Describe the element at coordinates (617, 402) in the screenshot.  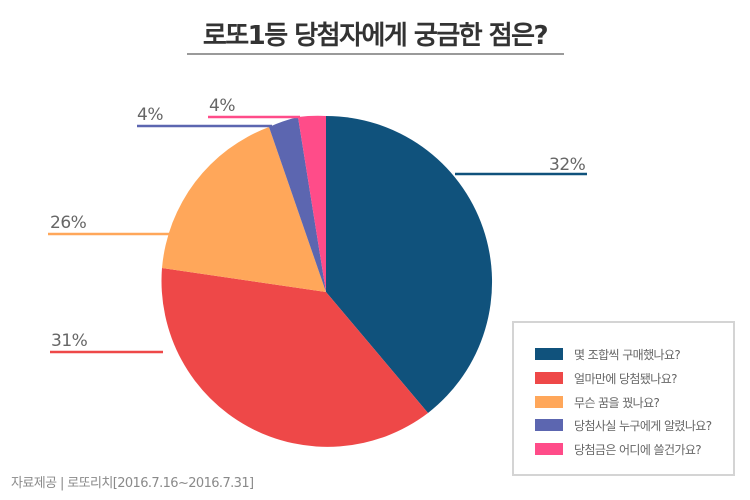
I see `legend-label: 무슨 꿈을 꿨나요?` at that location.